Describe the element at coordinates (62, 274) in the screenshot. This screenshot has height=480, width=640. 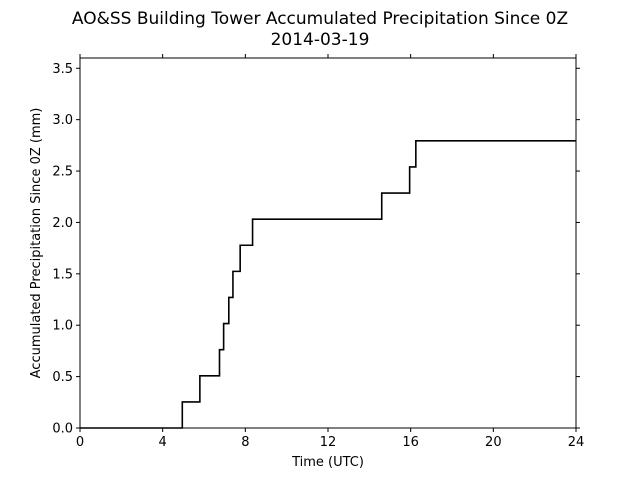
I see `y-tick-label: 1.5` at that location.